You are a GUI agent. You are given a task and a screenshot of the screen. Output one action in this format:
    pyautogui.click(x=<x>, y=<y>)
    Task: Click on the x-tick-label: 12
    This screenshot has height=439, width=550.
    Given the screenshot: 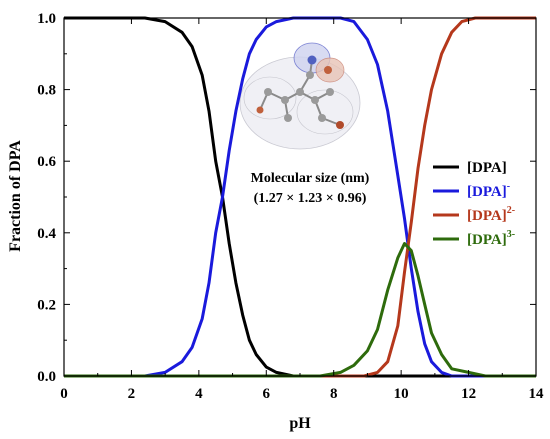 What is the action you would take?
    pyautogui.click(x=468, y=394)
    